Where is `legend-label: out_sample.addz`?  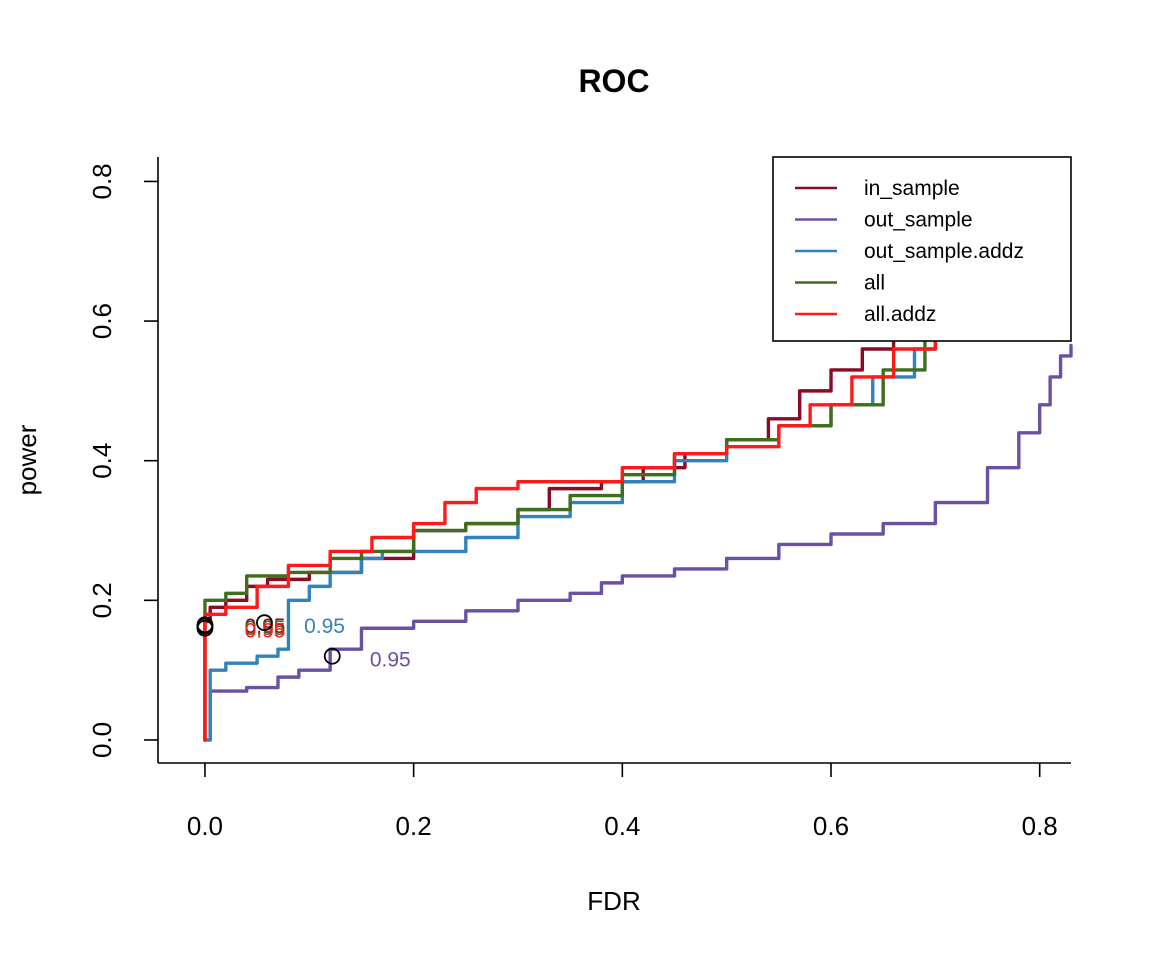 legend-label: out_sample.addz is located at coordinates (944, 251).